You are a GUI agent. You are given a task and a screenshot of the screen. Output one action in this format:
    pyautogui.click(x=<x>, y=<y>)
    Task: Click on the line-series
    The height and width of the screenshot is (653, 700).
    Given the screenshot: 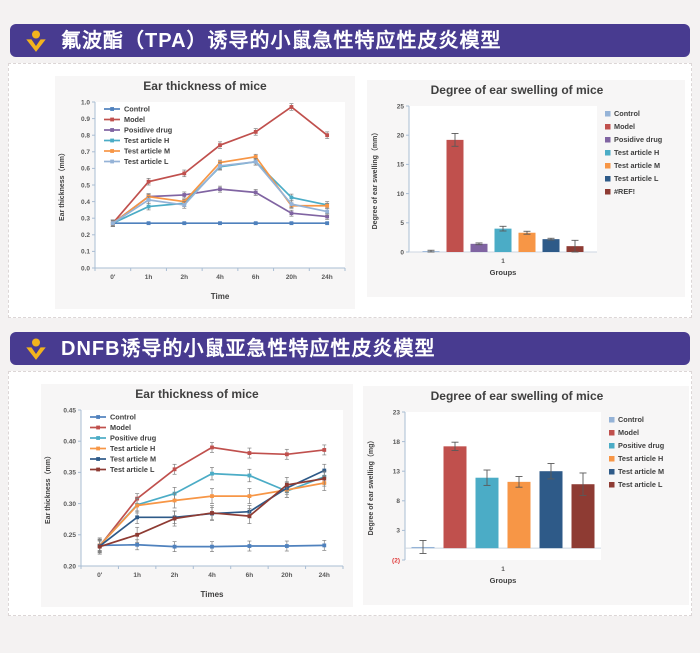 What is the action you would take?
    pyautogui.click(x=220, y=223)
    